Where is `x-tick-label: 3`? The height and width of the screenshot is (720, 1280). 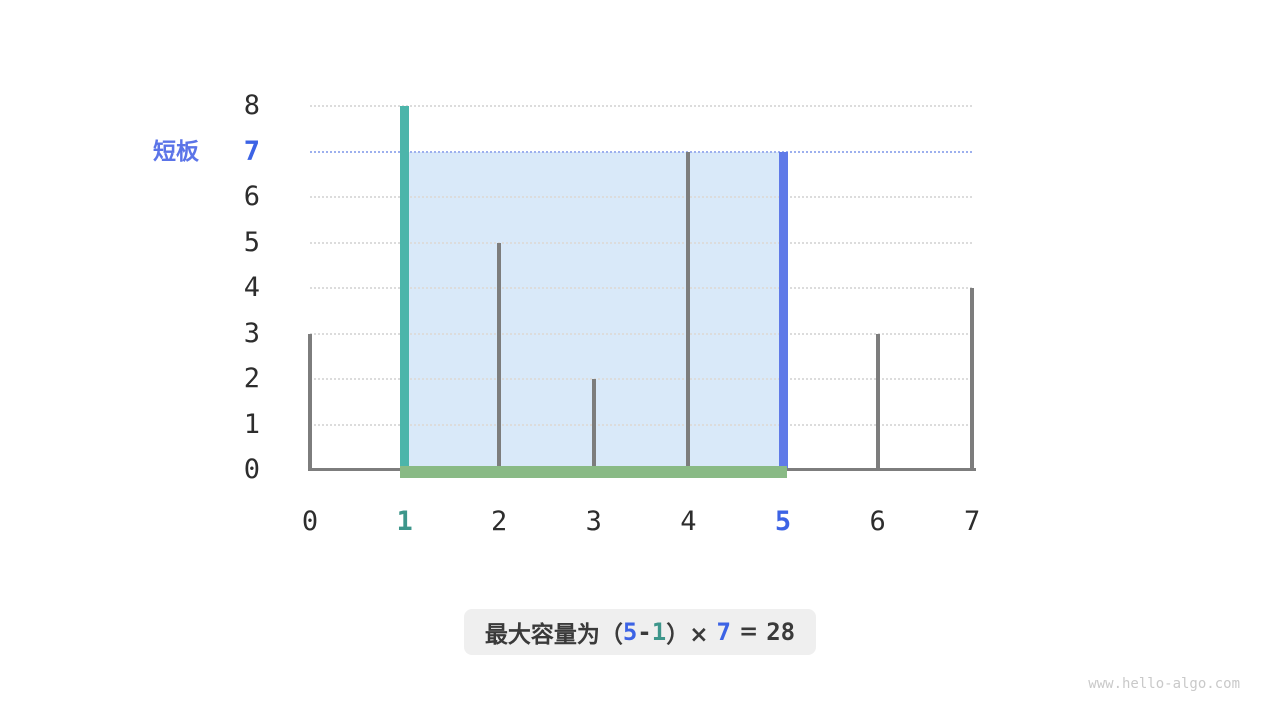
x-tick-label: 3 is located at coordinates (593, 521).